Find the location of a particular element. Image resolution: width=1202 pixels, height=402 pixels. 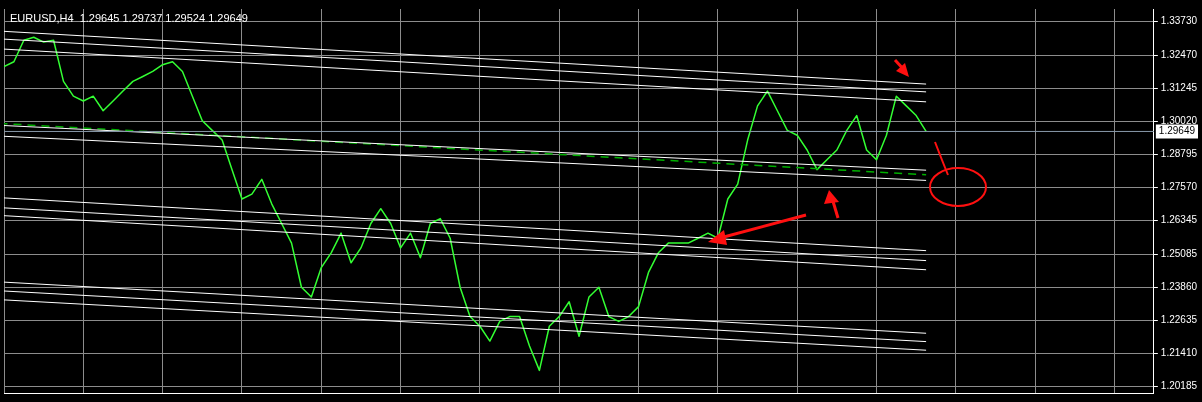

y-tick-label: 1.26345 is located at coordinates (1179, 220).